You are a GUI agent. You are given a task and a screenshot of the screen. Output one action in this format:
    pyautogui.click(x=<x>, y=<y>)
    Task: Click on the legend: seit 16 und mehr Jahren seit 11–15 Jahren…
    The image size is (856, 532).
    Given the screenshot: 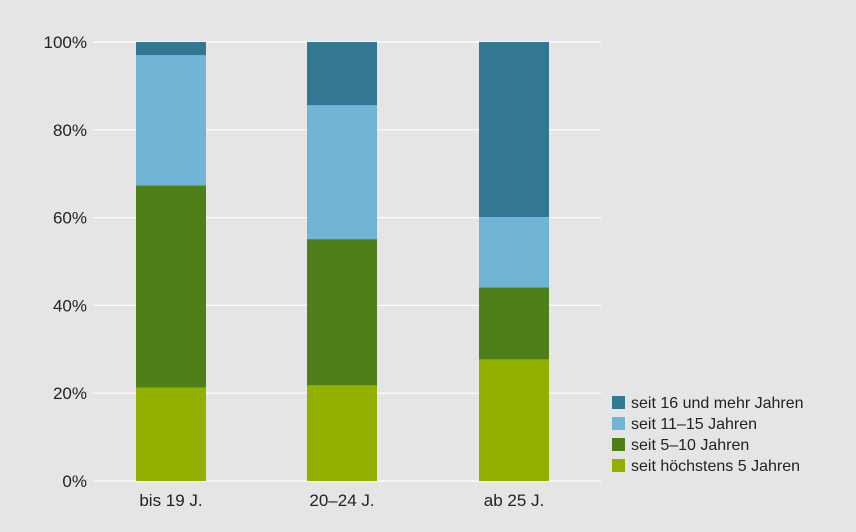 What is the action you would take?
    pyautogui.click(x=708, y=435)
    